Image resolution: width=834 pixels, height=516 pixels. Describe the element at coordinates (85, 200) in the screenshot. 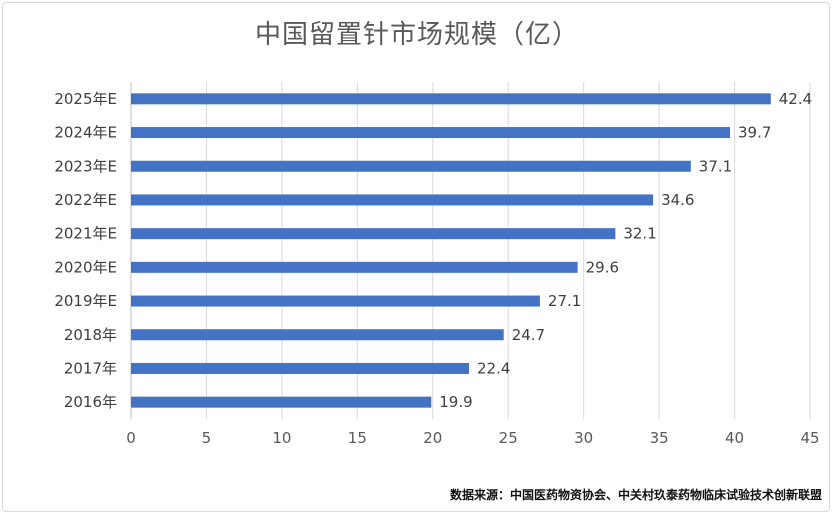

I see `category-label: 2022年E` at that location.